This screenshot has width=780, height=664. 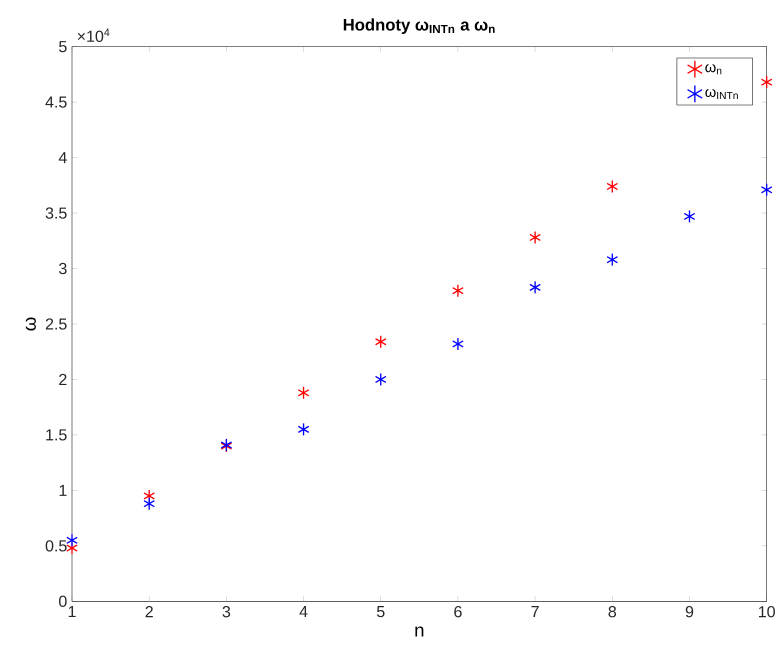 What do you see at coordinates (63, 601) in the screenshot?
I see `y-tick-label: 0` at bounding box center [63, 601].